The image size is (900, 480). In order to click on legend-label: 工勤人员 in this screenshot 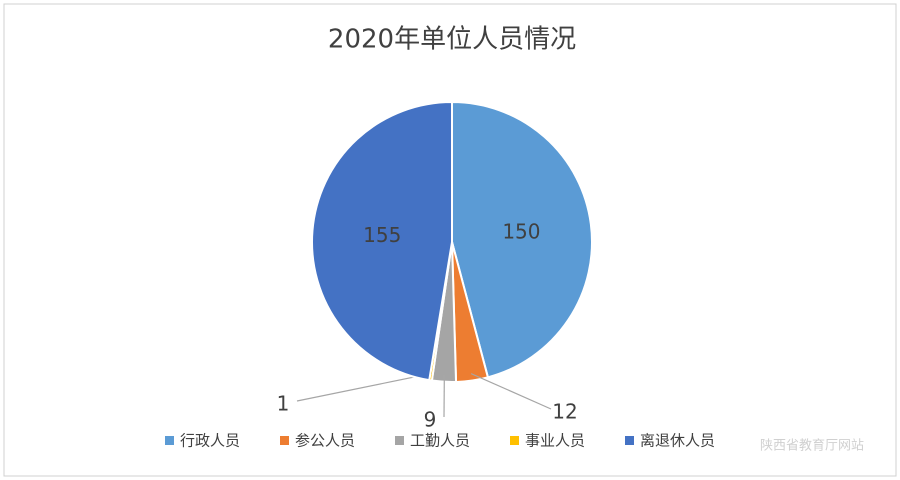, I will do `click(440, 441)`.